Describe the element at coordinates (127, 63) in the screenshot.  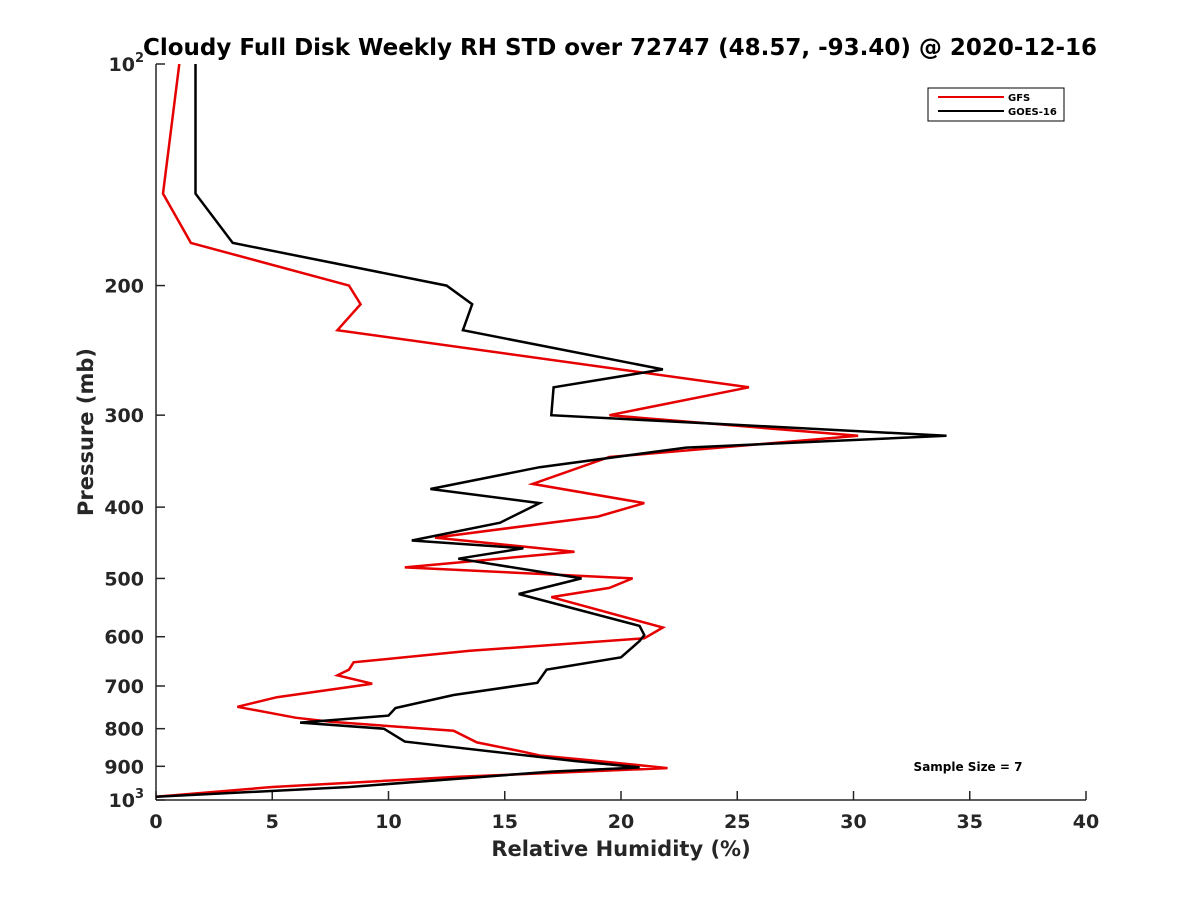
I see `y-tick-label: 10²` at that location.